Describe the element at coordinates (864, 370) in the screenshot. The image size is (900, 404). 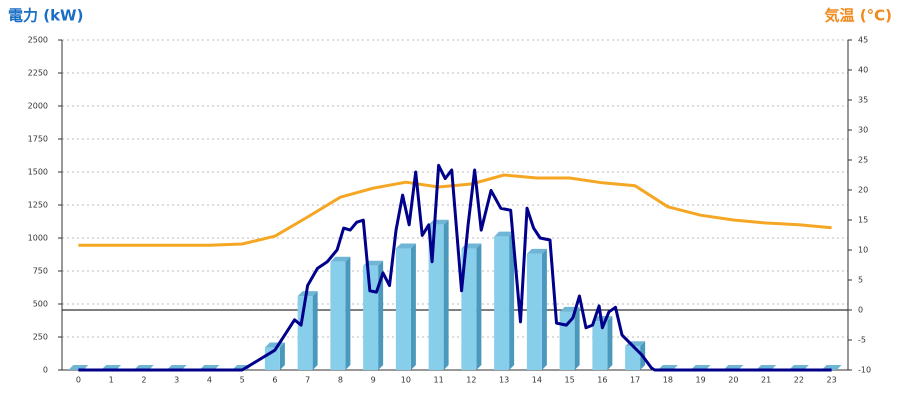
I see `y2-tick-label: -10` at that location.